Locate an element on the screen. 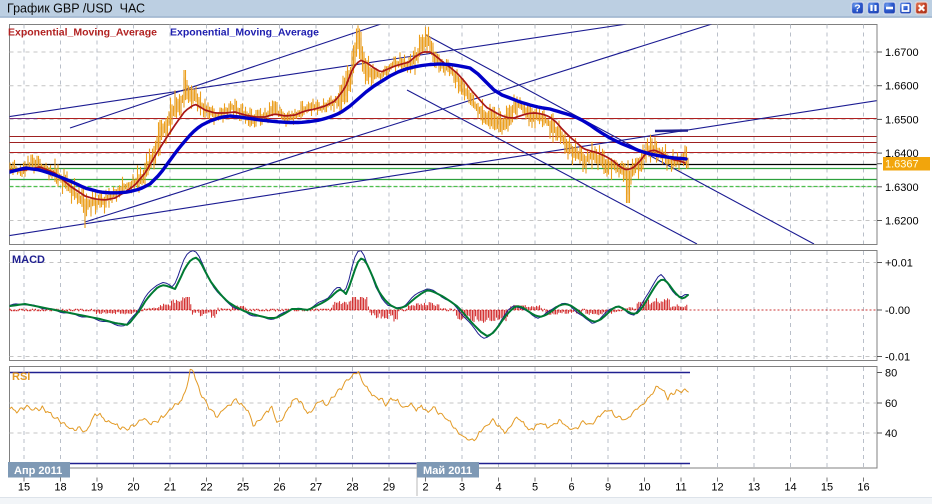 The height and width of the screenshot is (504, 932). svg-text: Май 2011 is located at coordinates (447, 471).